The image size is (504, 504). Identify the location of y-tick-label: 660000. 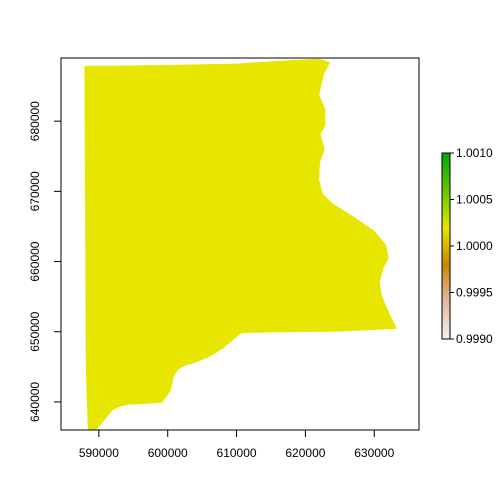
(35, 261).